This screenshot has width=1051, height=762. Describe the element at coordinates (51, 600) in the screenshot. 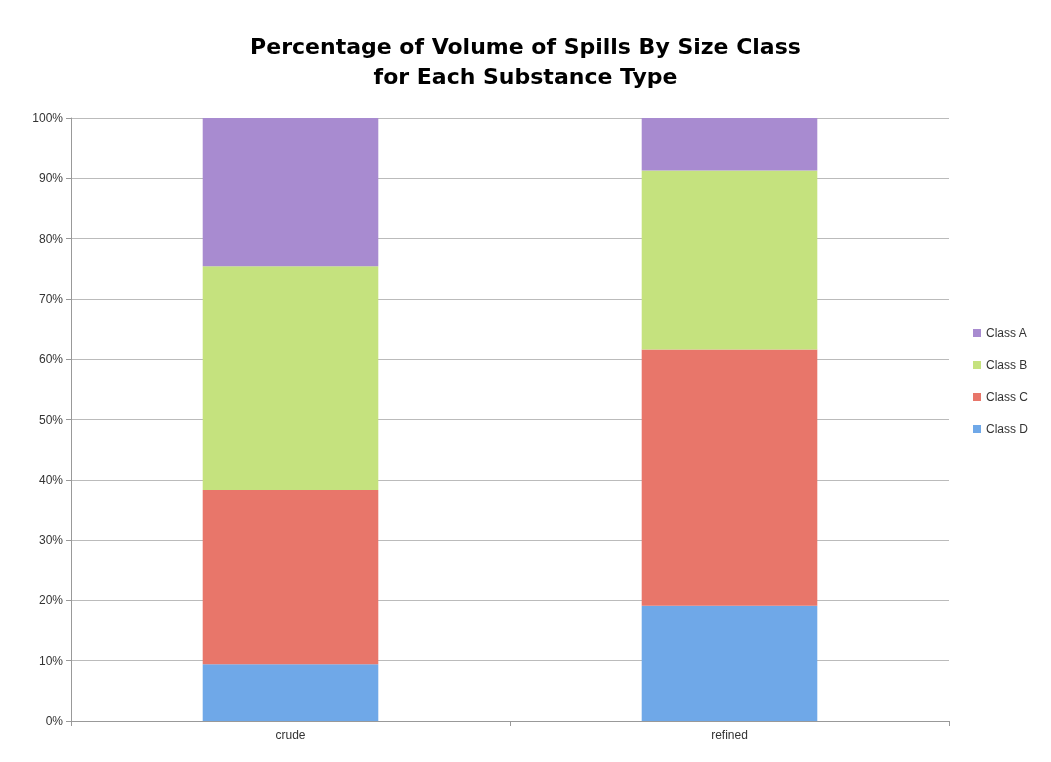

I see `y-tick-label: 20%` at that location.